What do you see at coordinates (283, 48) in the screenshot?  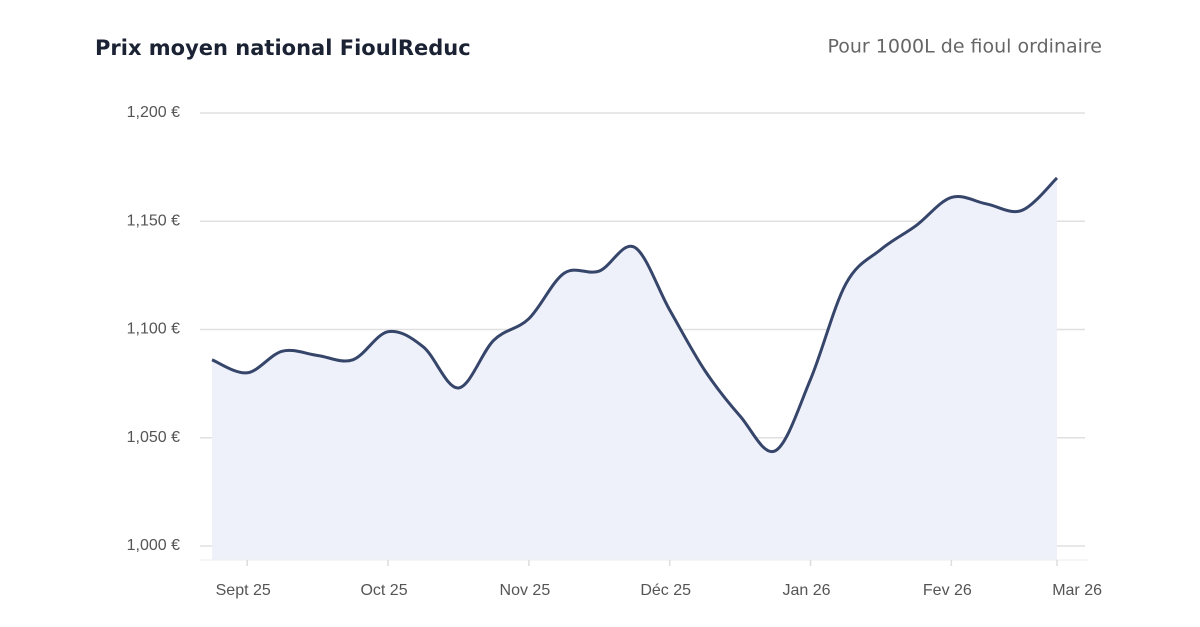 I see `chart-title: Prix moyen national FioulReduc` at bounding box center [283, 48].